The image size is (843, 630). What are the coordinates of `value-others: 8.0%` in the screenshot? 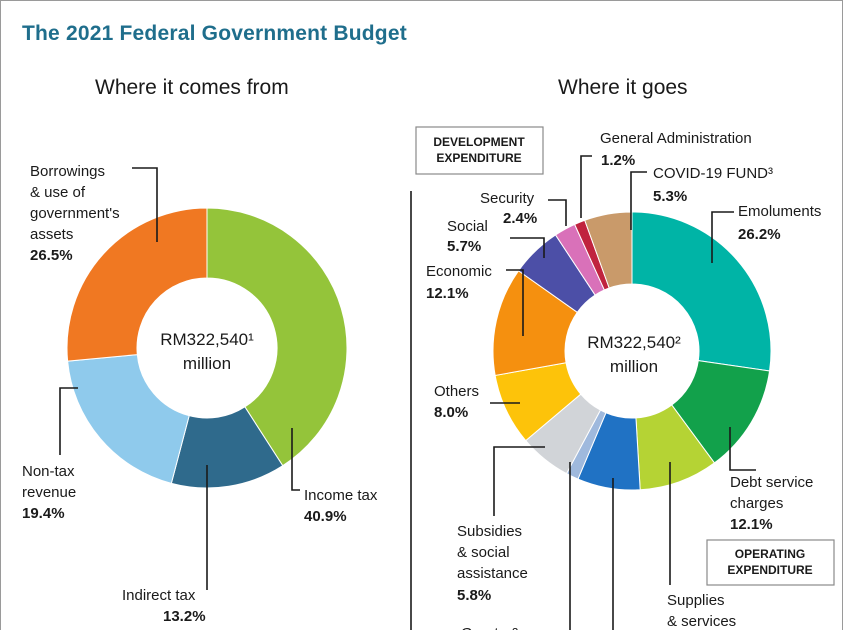 It's located at (451, 412).